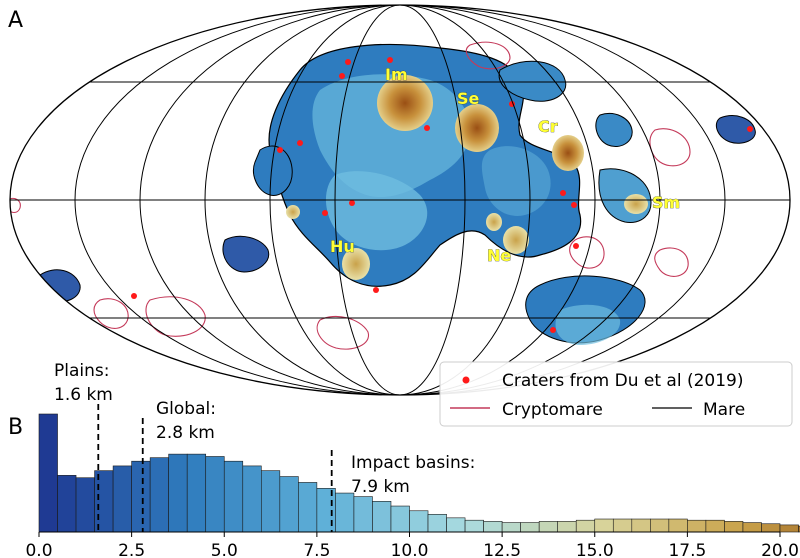  I want to click on panel-b-label: B, so click(15, 427).